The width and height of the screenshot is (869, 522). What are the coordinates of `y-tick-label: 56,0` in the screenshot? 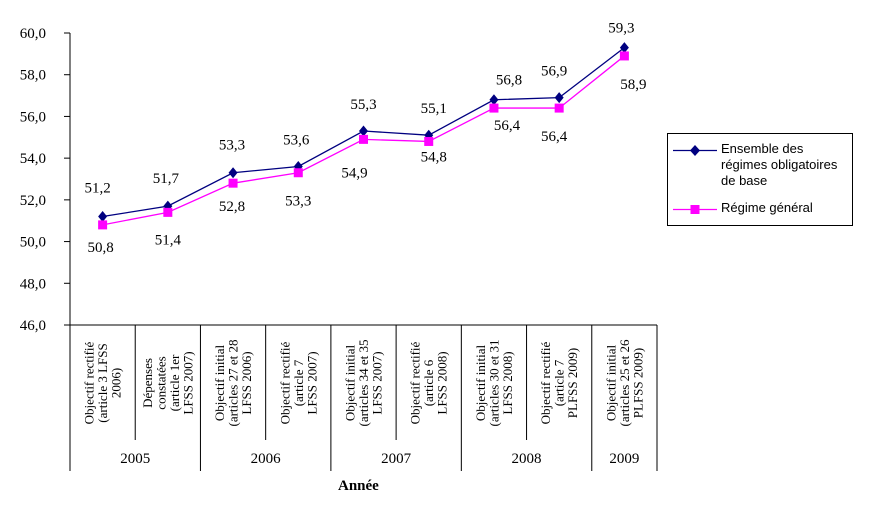 It's located at (33, 117).